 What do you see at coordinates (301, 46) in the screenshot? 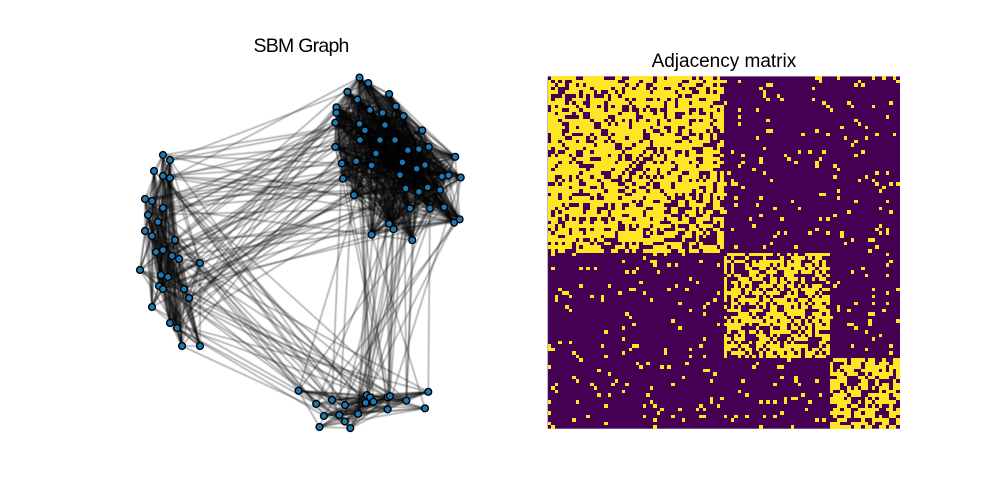
I see `svg-text: SBM Graph` at bounding box center [301, 46].